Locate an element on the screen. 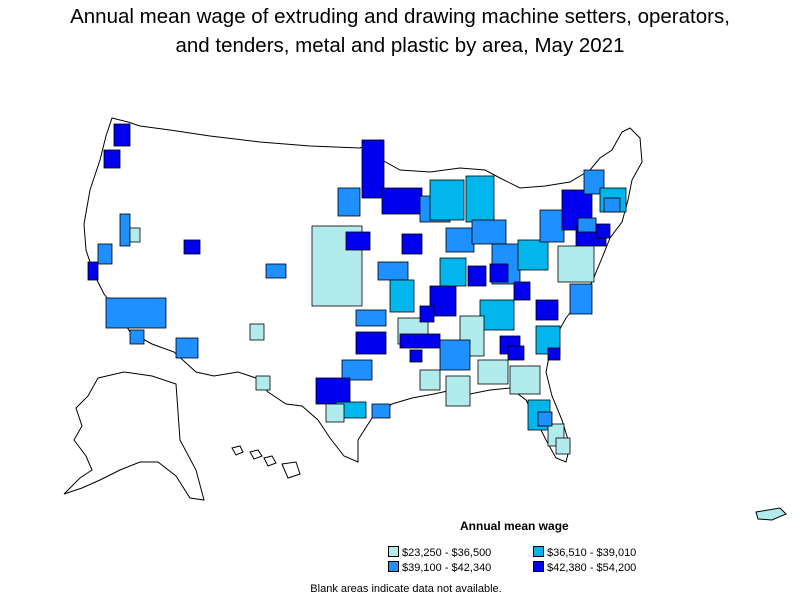 The height and width of the screenshot is (600, 800). alaska-outline is located at coordinates (134, 436).